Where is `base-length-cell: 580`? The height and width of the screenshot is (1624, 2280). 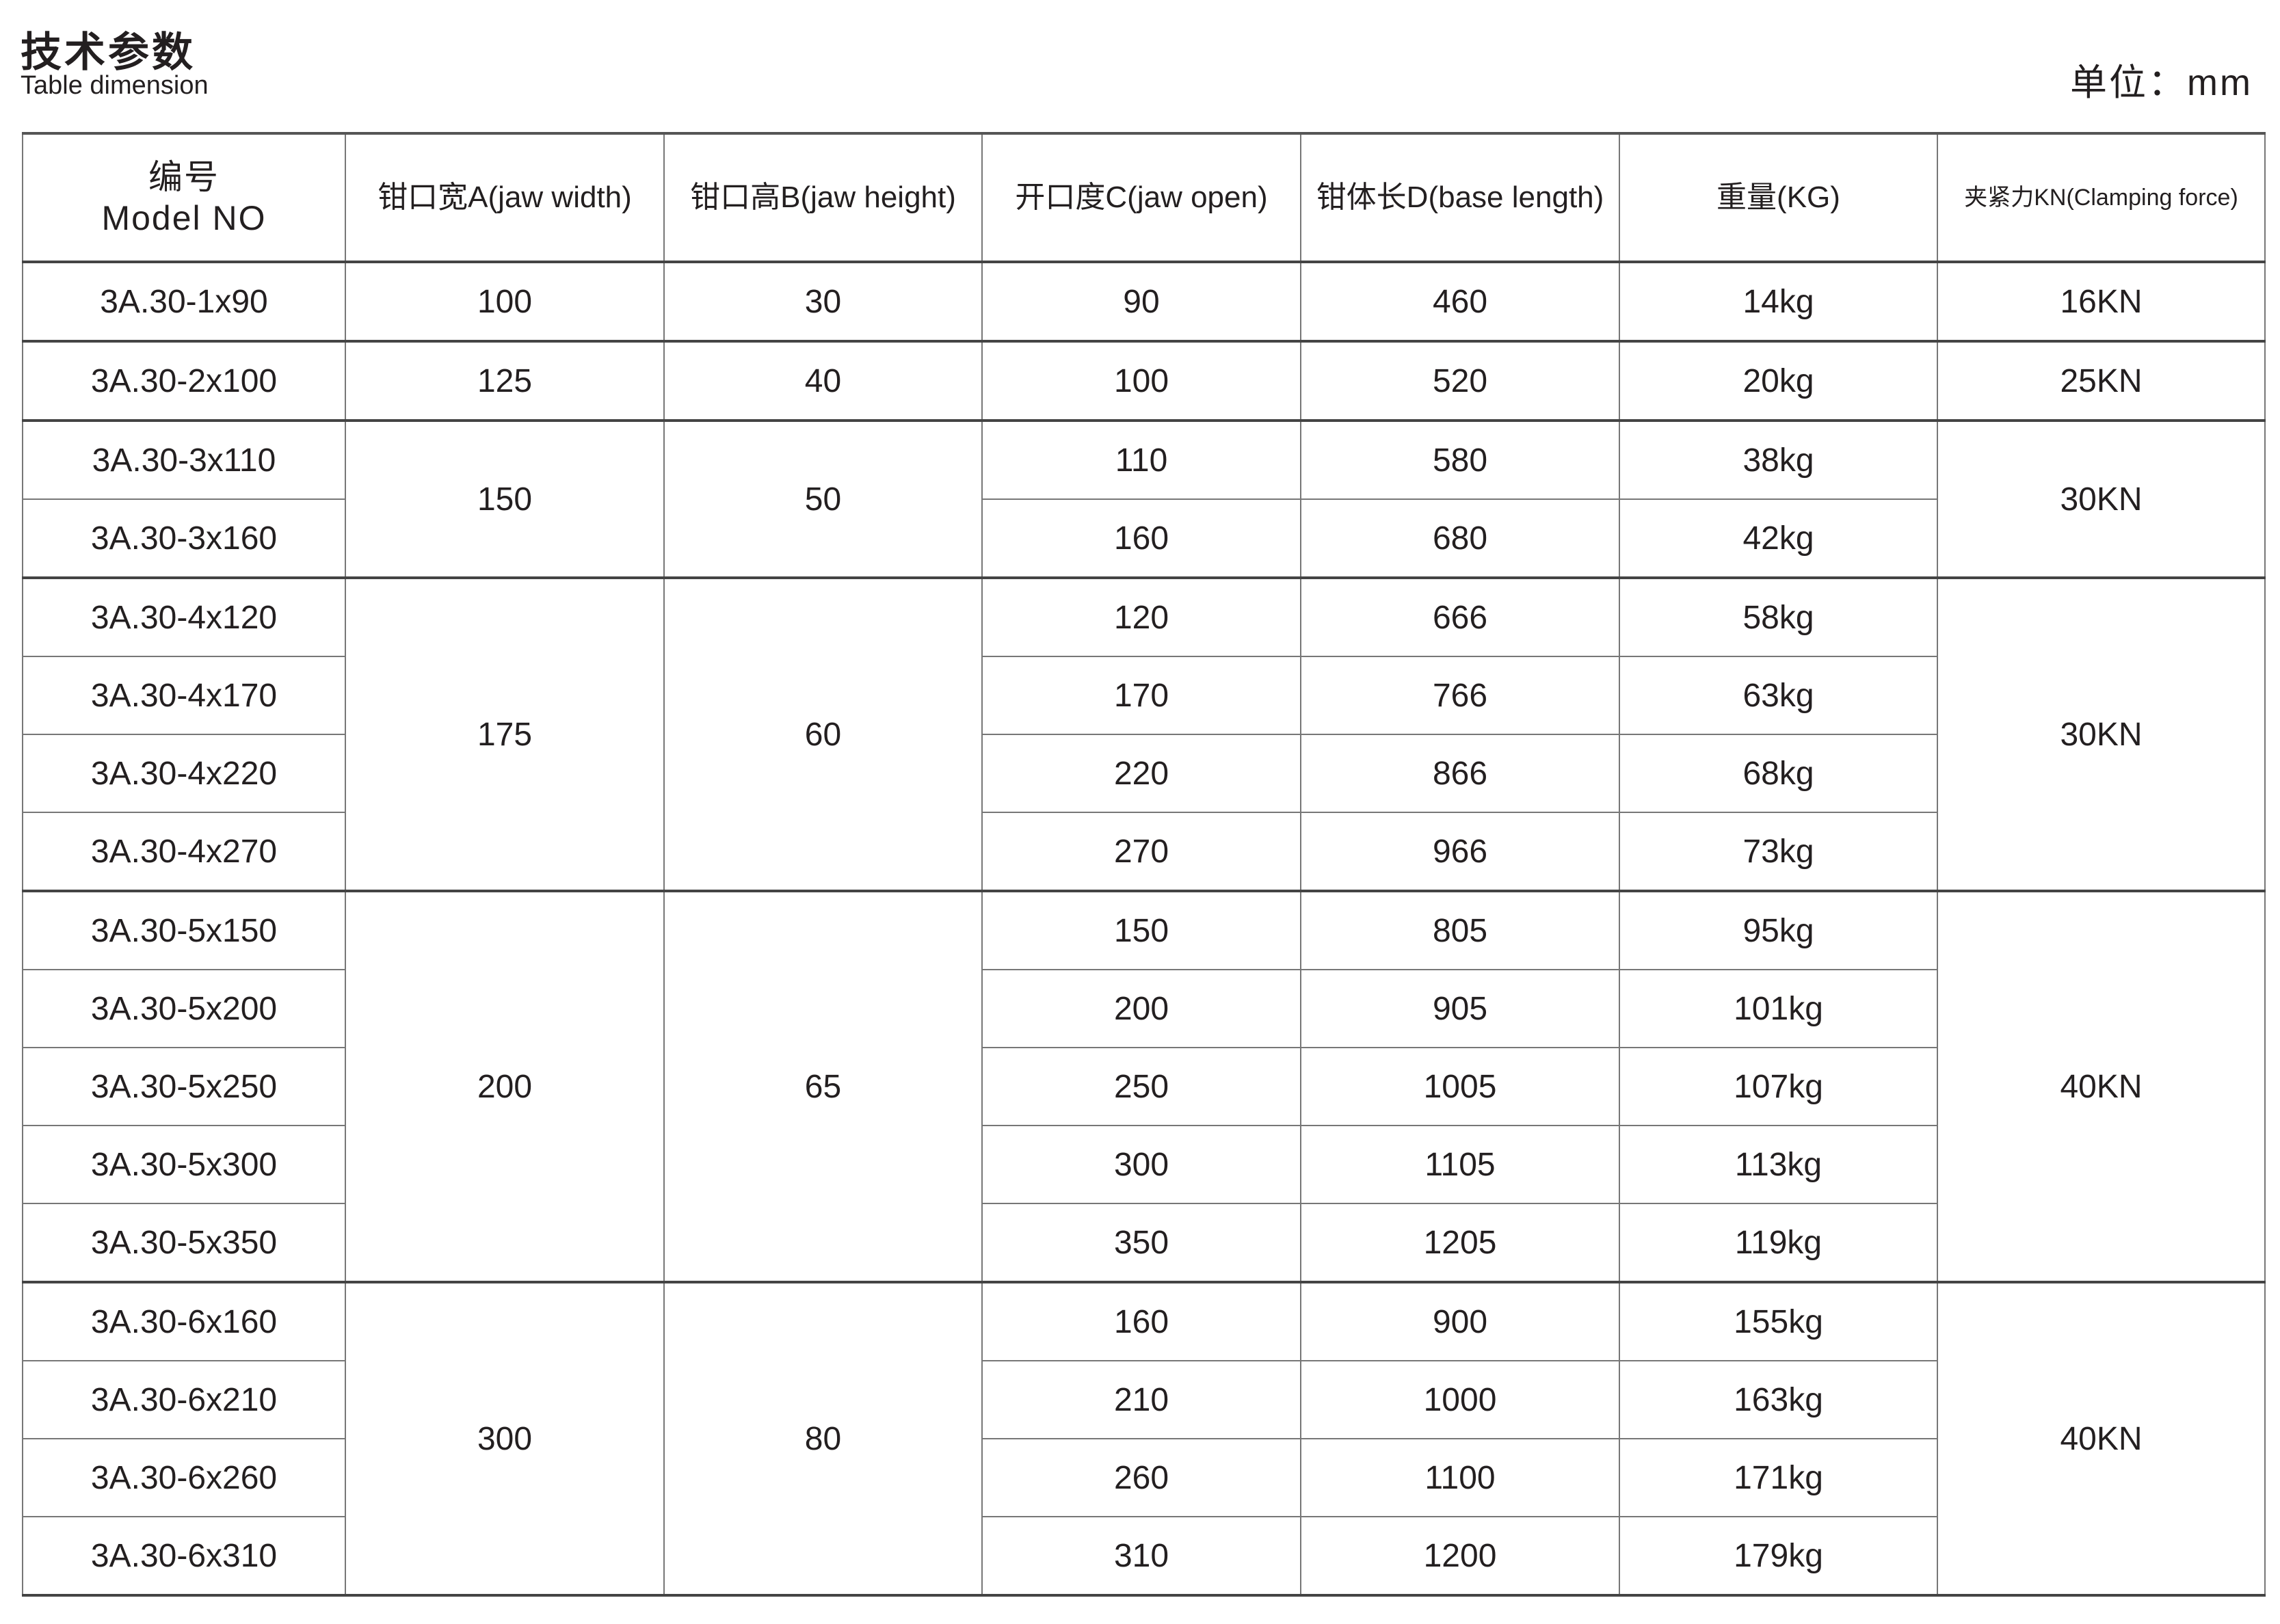
base-length-cell: 580 is located at coordinates (1460, 459).